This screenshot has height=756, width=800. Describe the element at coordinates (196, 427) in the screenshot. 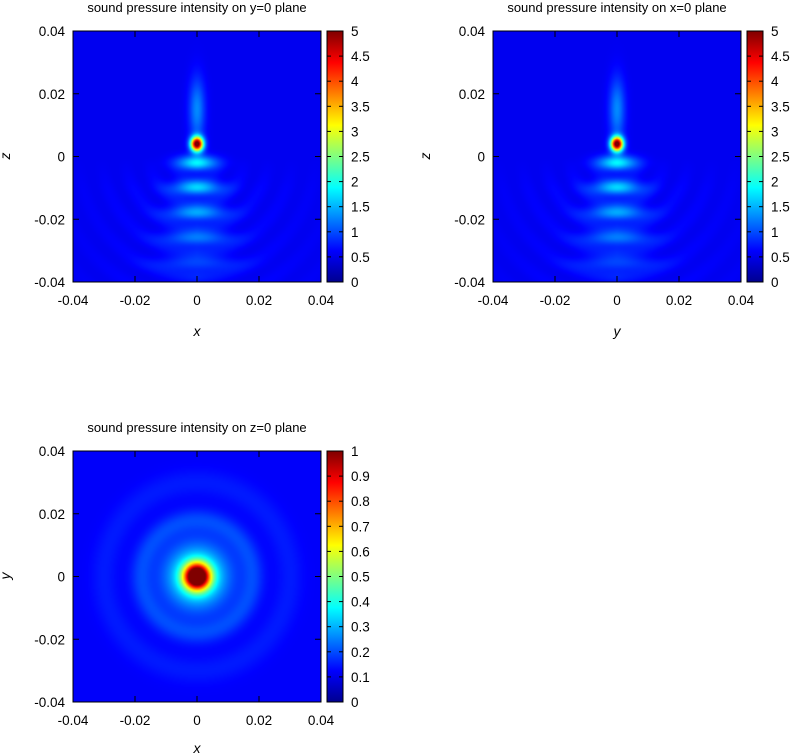

I see `chart-title: sound pressure intensity on z=0 plane` at that location.